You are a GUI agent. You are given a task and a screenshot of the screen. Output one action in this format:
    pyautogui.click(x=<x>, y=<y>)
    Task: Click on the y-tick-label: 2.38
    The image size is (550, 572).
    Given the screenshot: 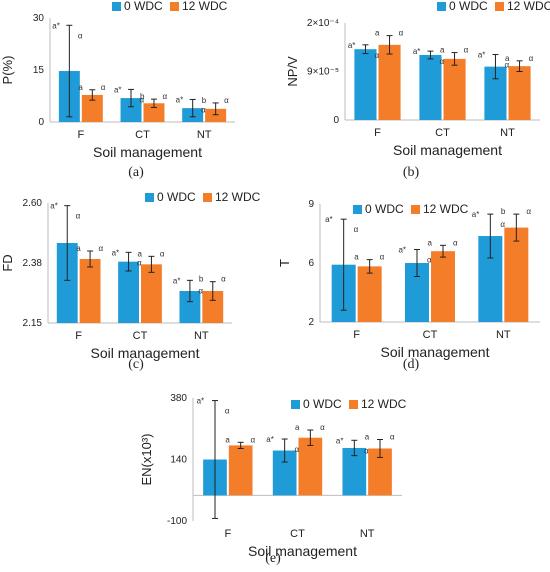 What is the action you would take?
    pyautogui.click(x=33, y=263)
    